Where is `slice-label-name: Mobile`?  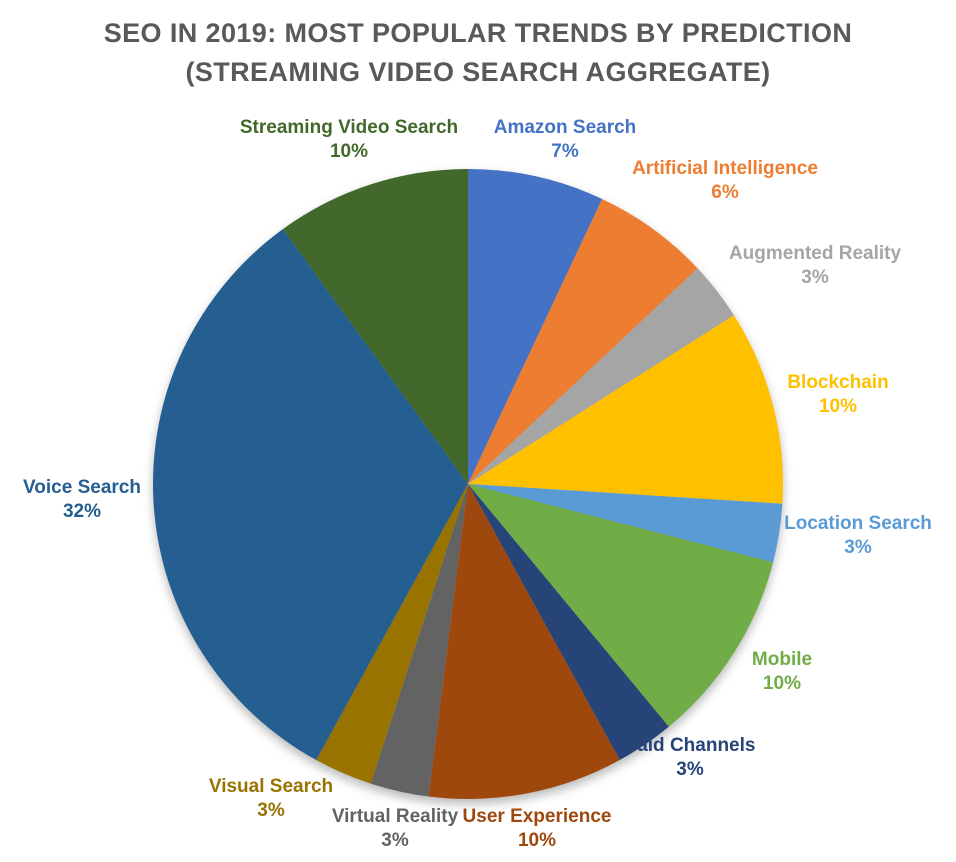 slice-label-name: Mobile is located at coordinates (782, 659).